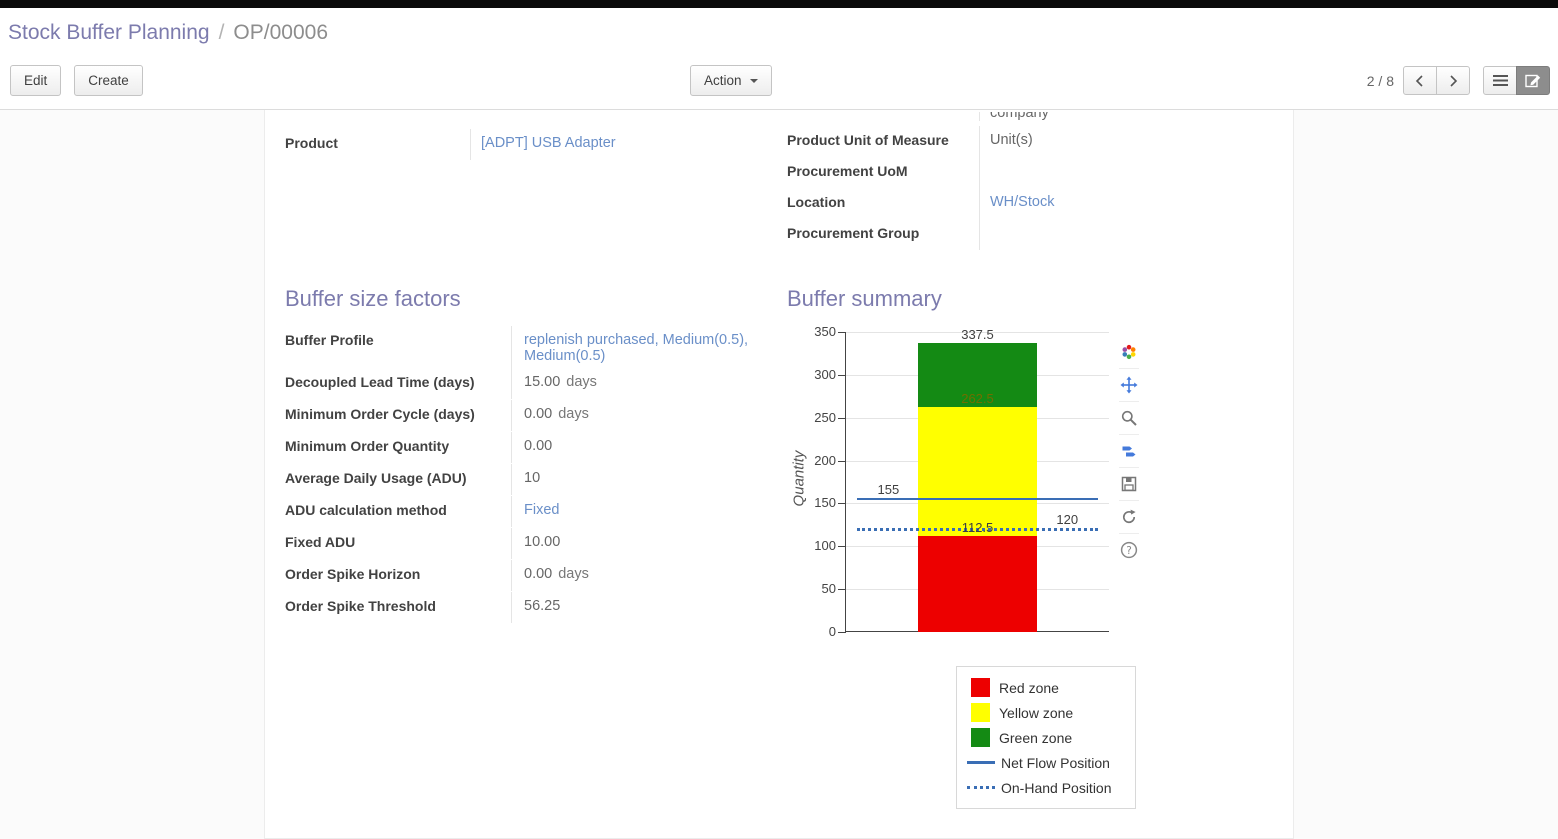  I want to click on legend-label: Net Flow Position, so click(1055, 762).